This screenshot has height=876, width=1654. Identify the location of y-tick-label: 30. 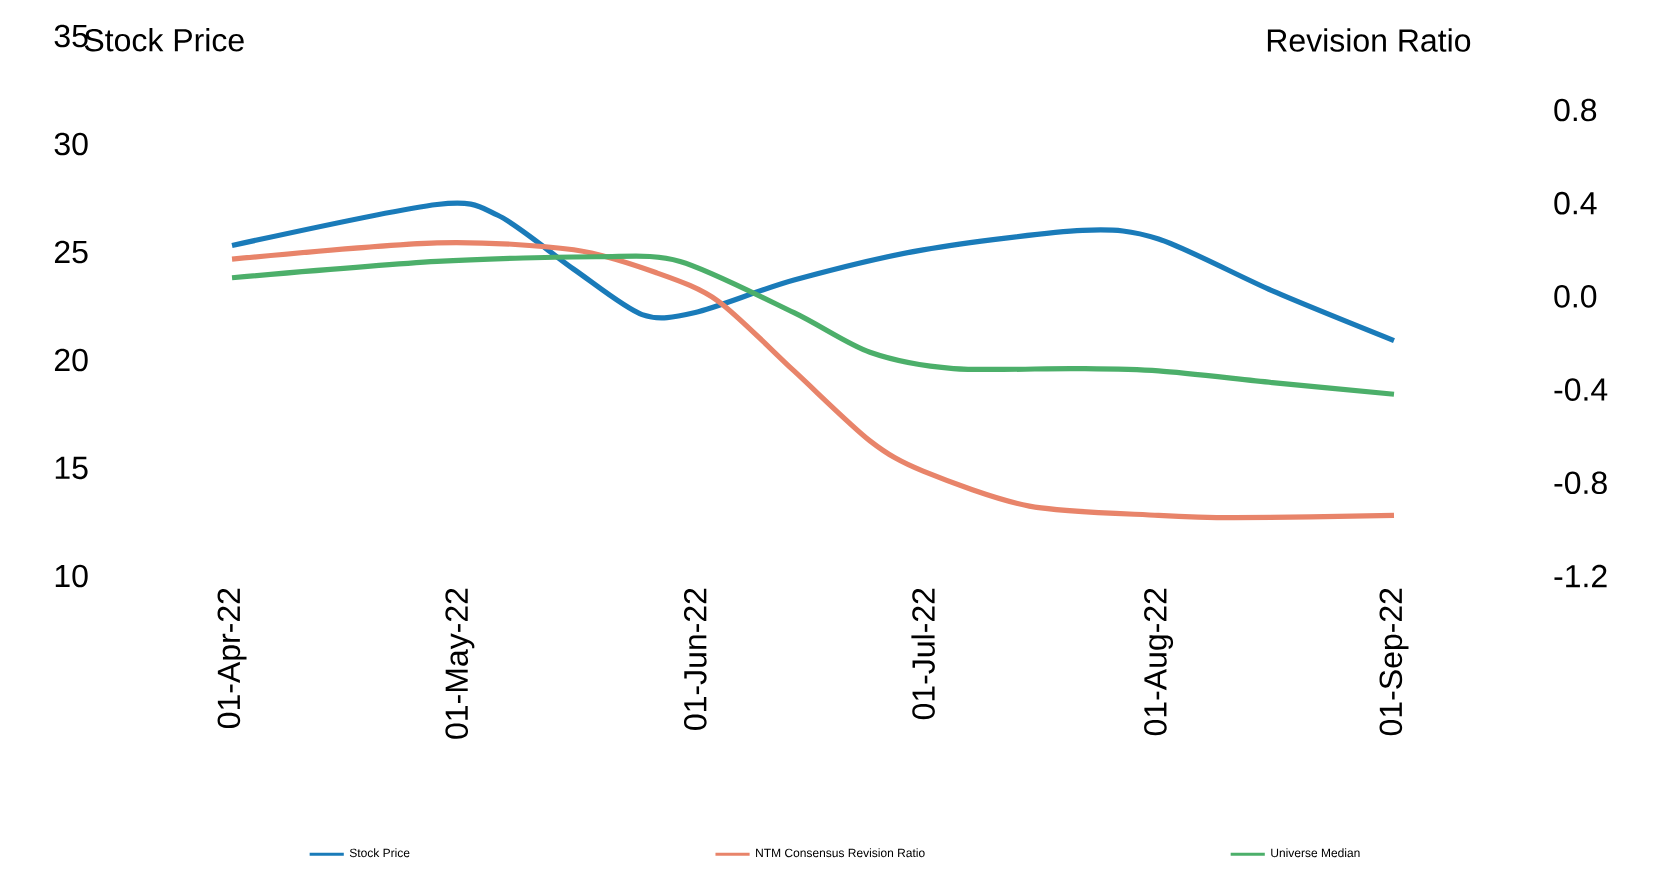
(71, 144).